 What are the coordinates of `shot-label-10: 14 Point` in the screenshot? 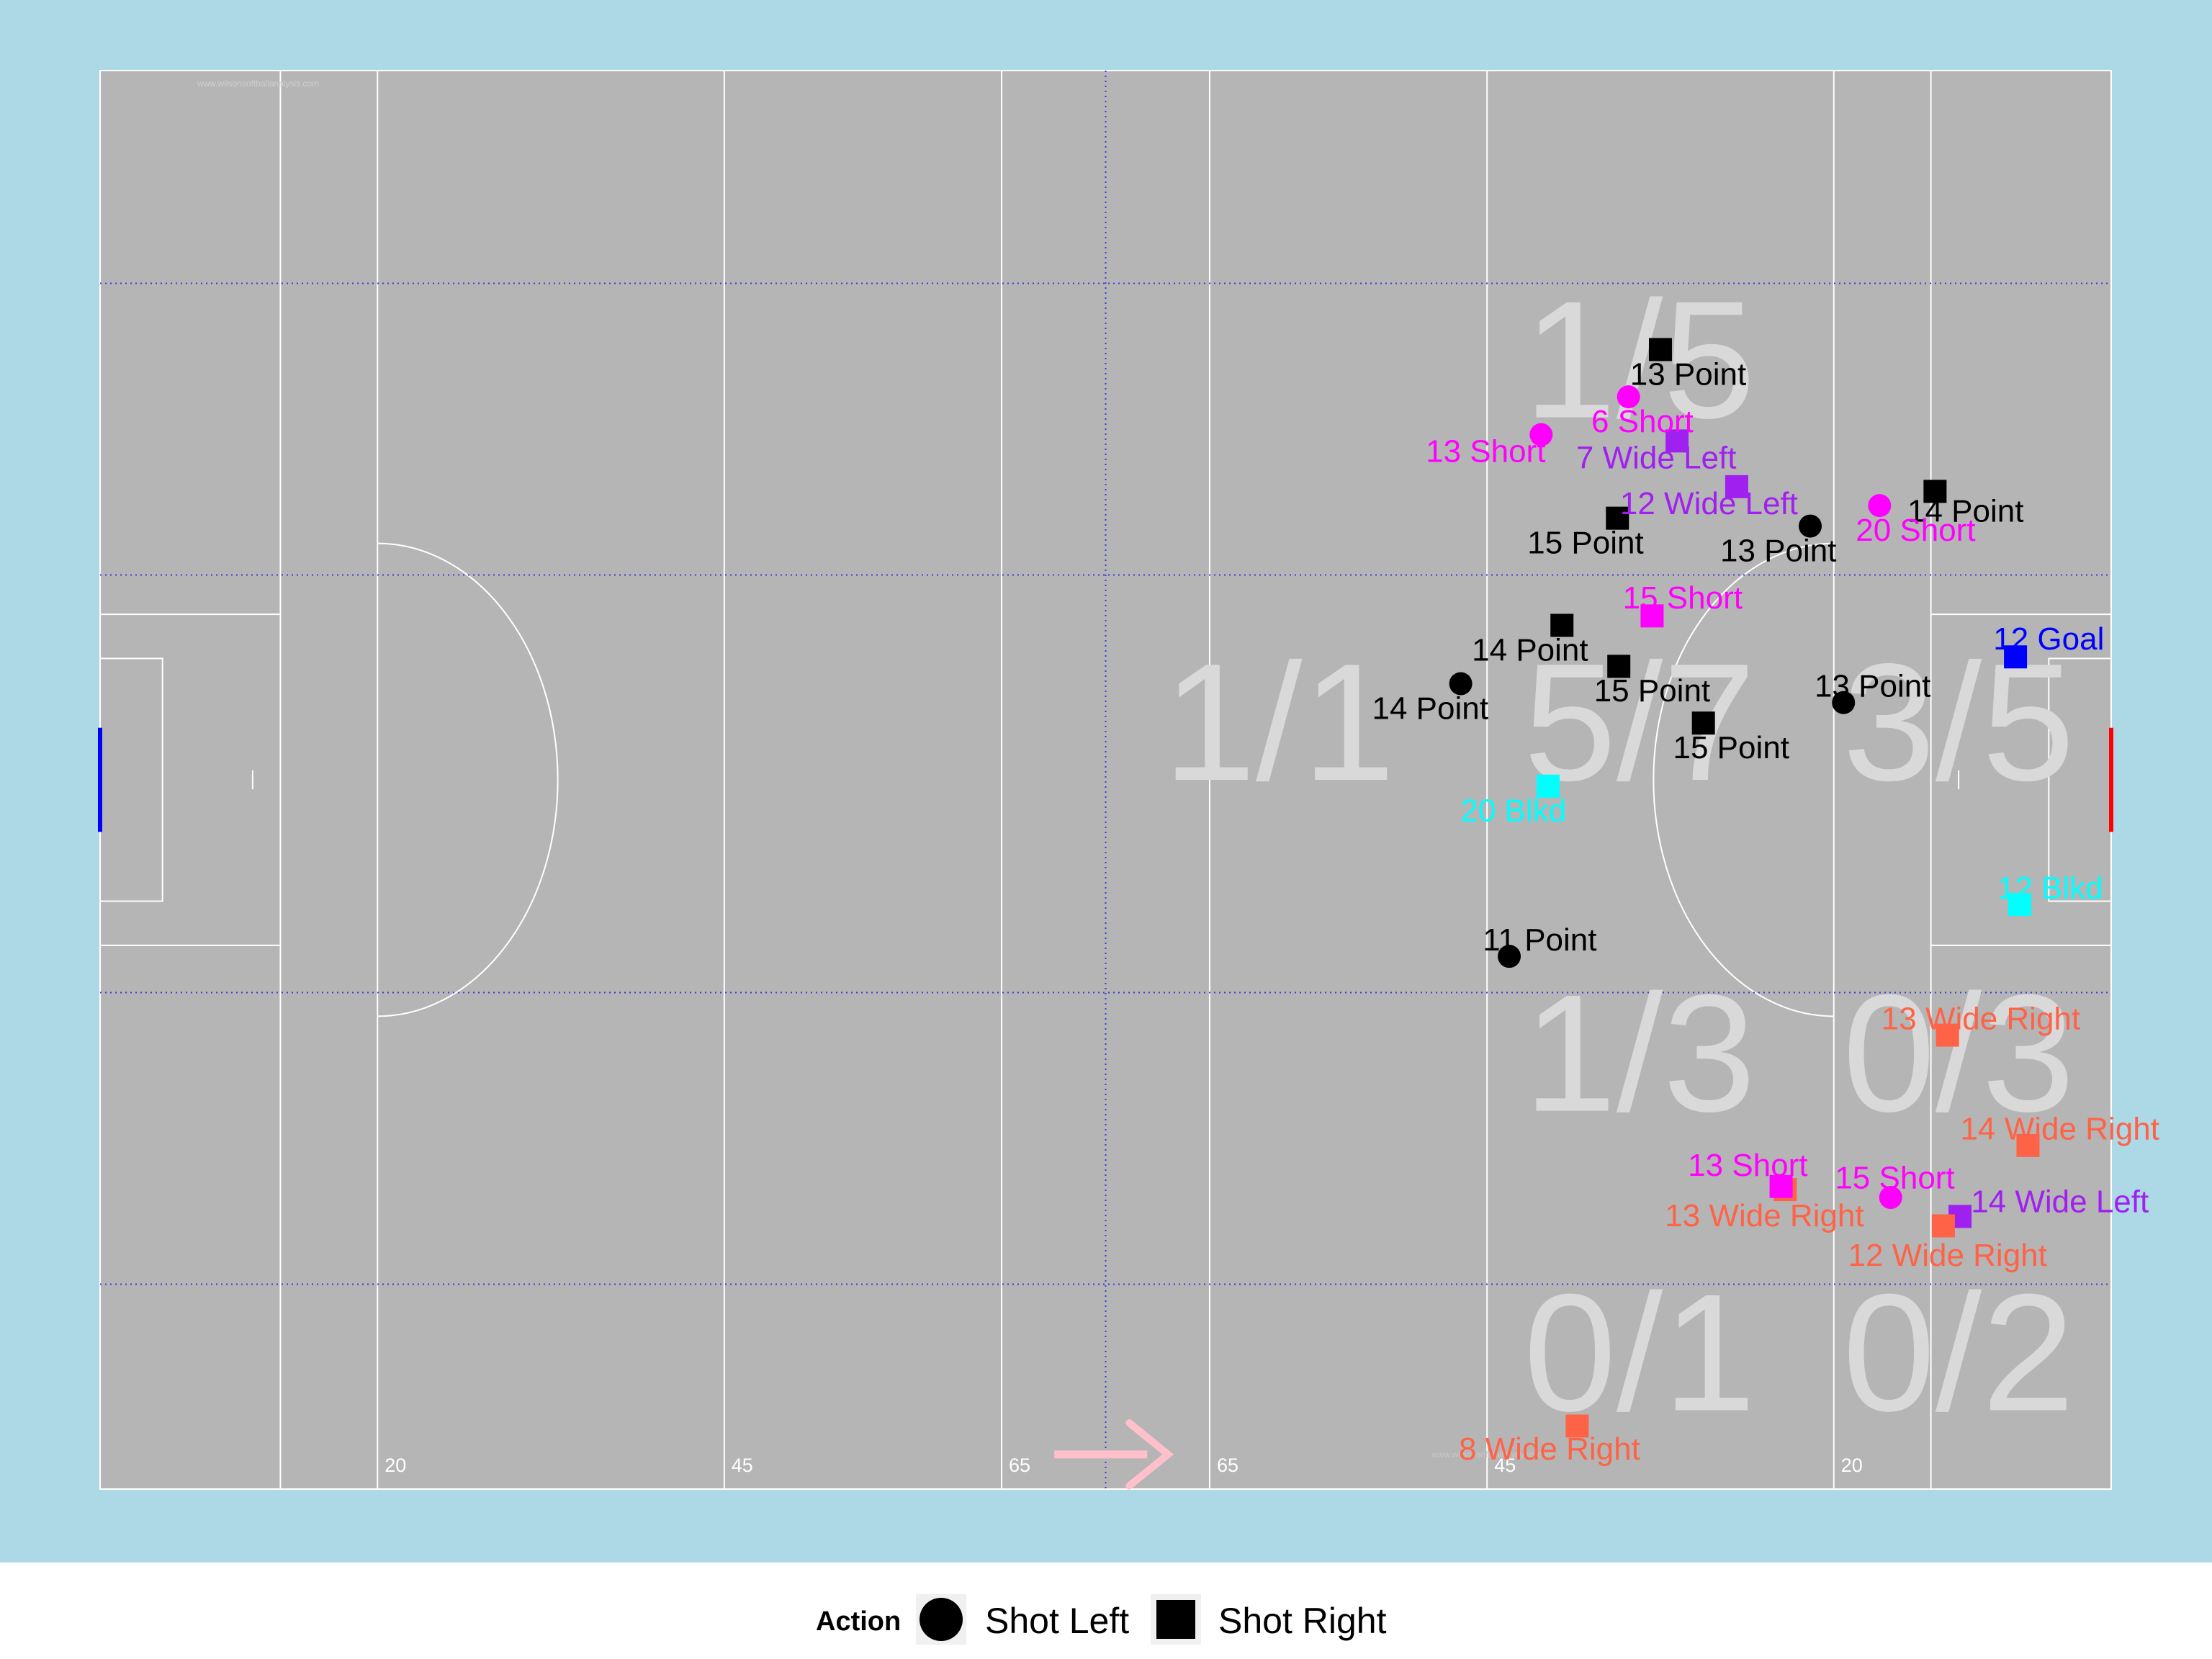 It's located at (1530, 649).